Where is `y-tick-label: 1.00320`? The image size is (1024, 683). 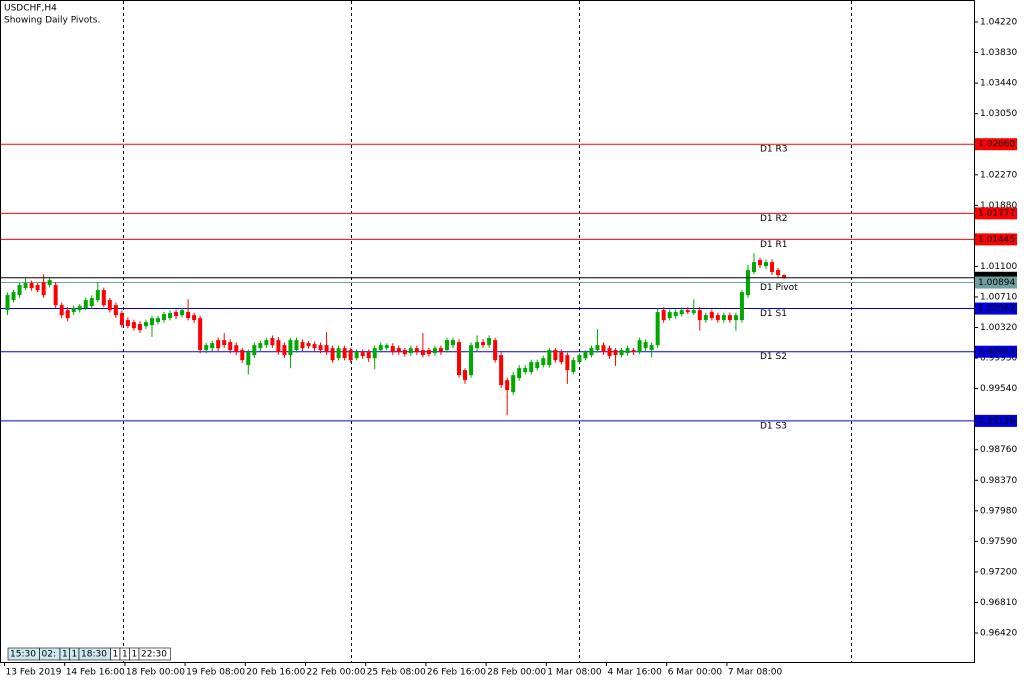 y-tick-label: 1.00320 is located at coordinates (998, 328).